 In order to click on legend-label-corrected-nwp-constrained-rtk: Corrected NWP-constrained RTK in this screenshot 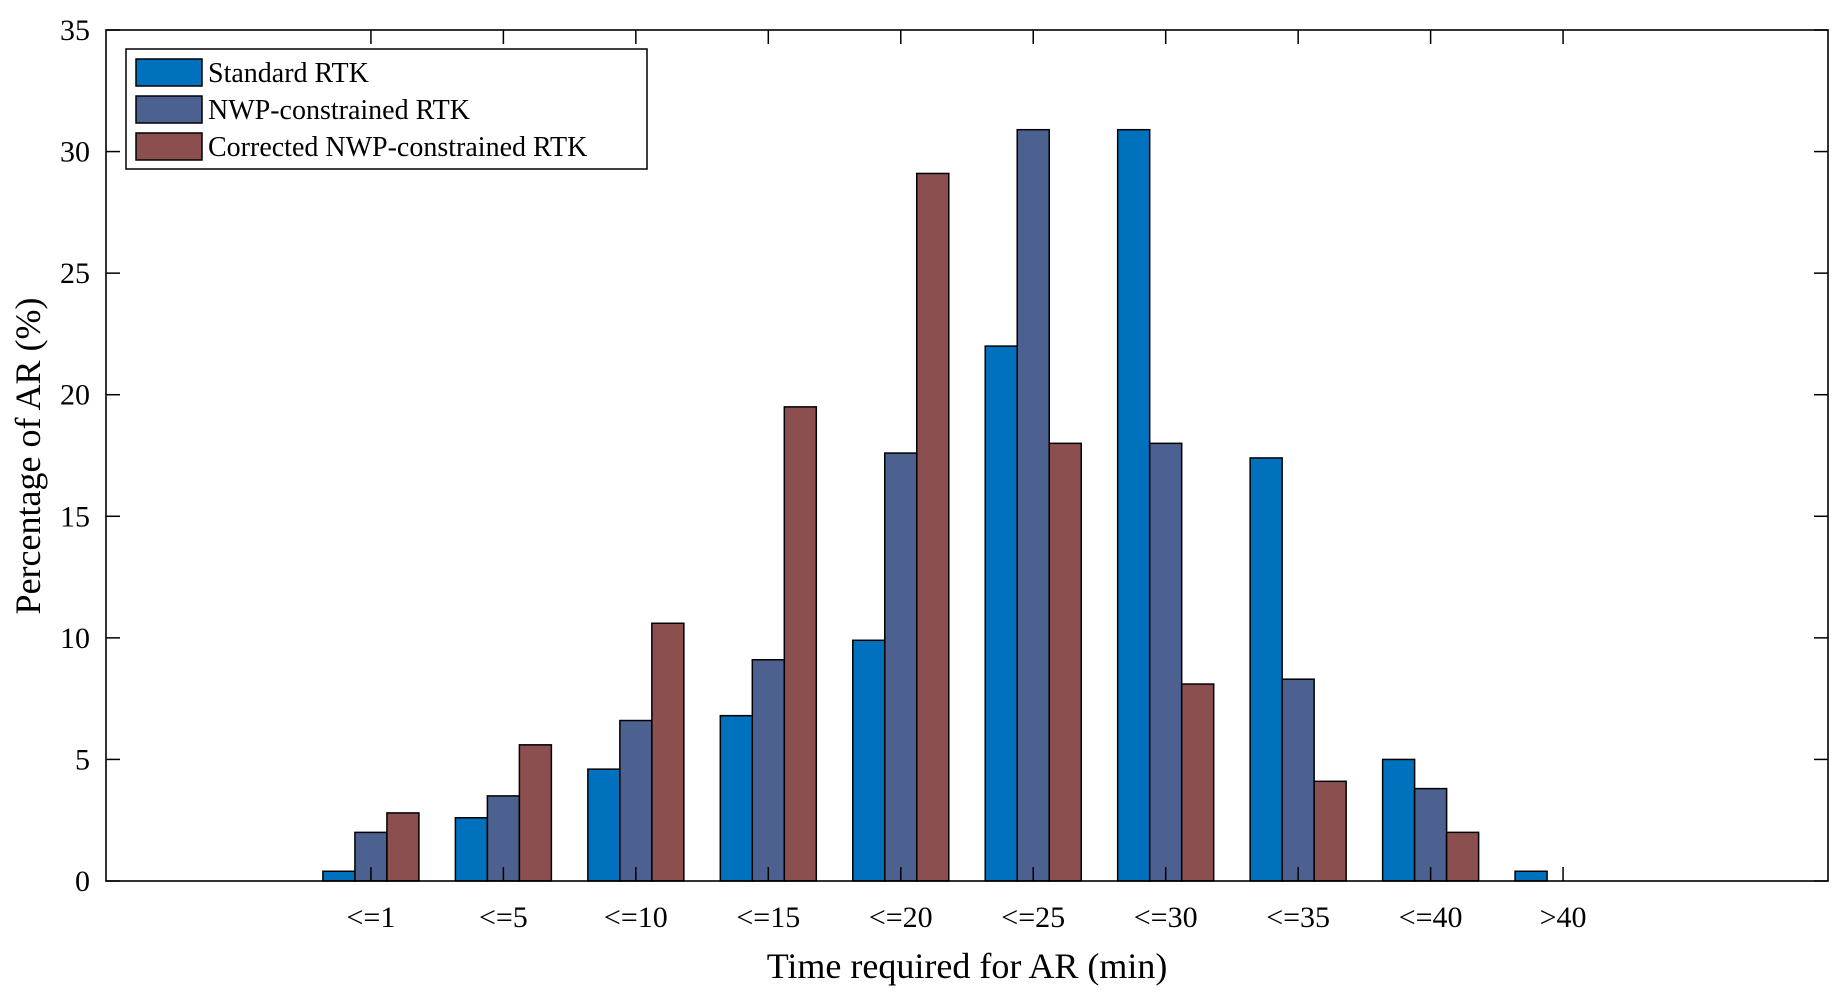, I will do `click(397, 147)`.